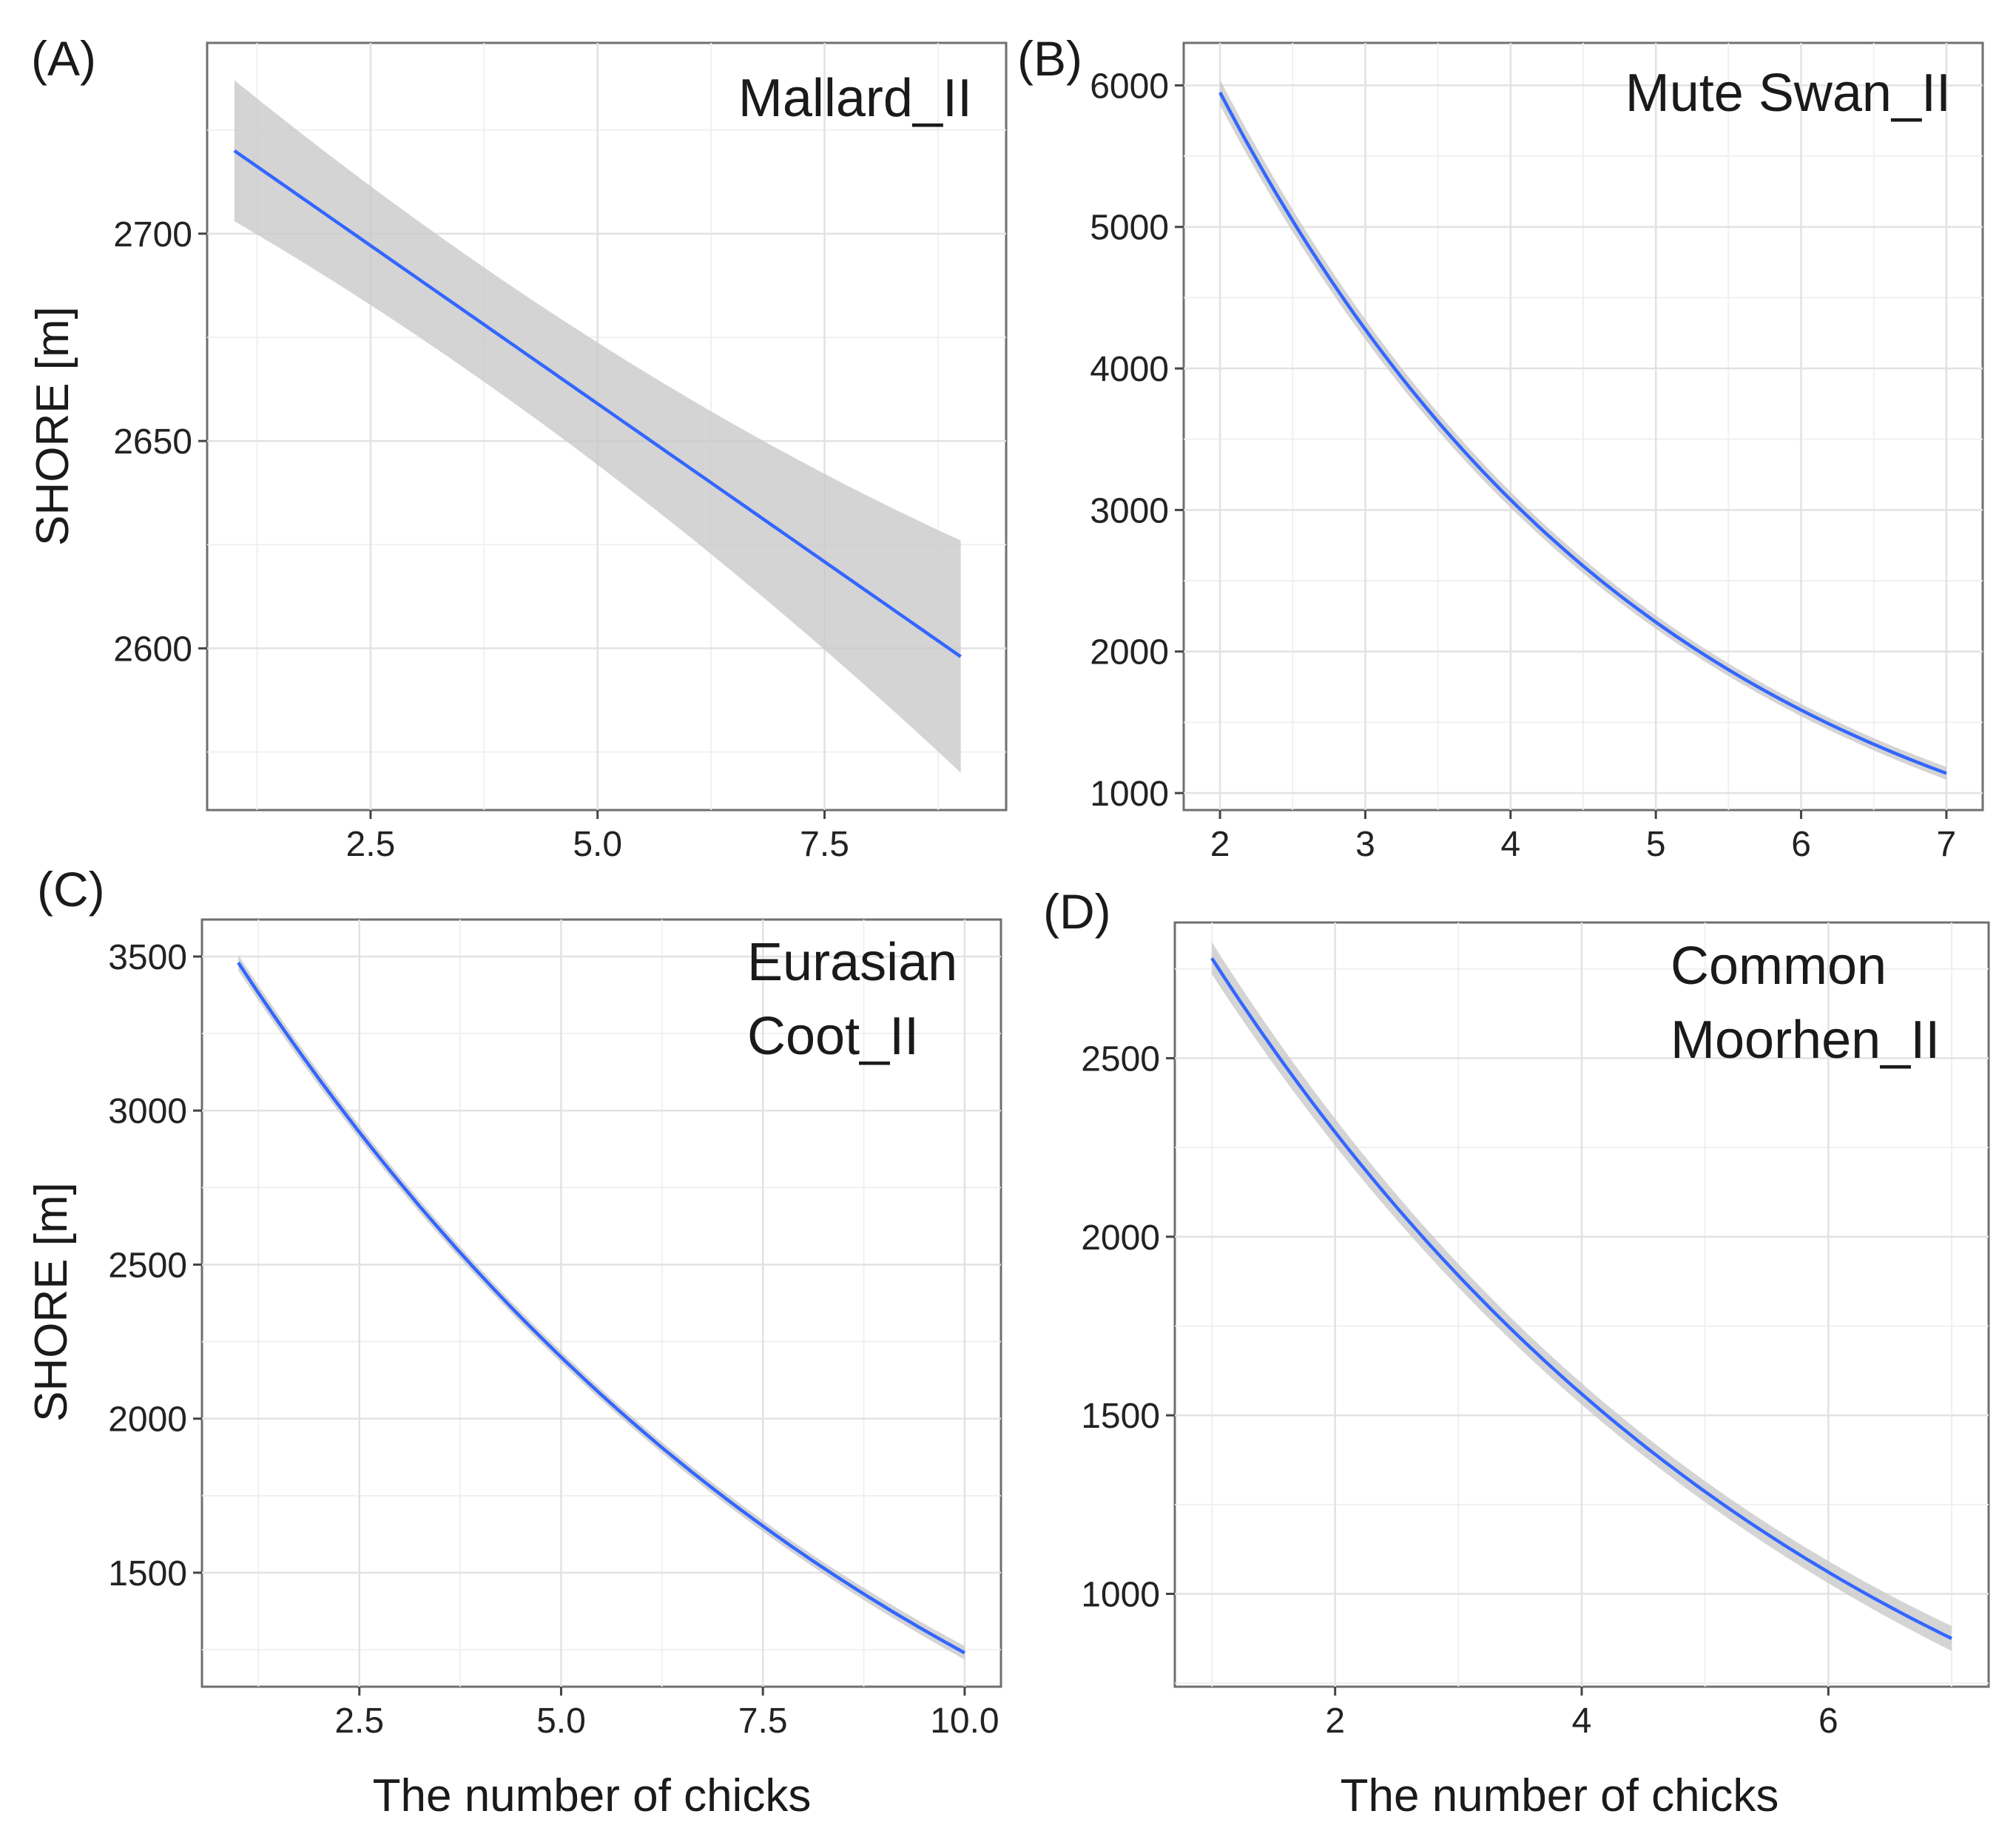 This screenshot has width=2016, height=1828. I want to click on panel-d-ticks: 2 4 6 1000 1500 2000 2500, so click(1459, 1390).